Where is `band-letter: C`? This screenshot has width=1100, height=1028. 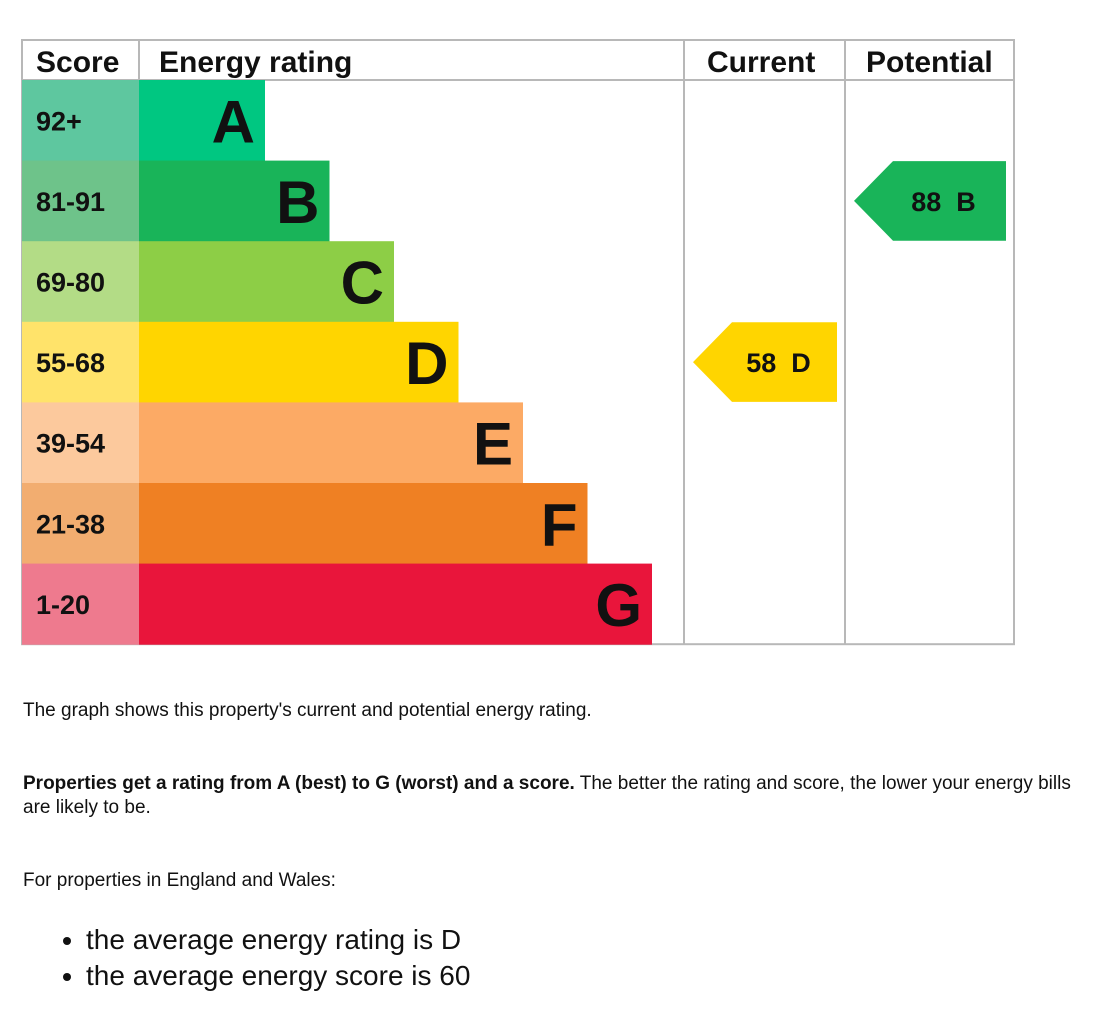 band-letter: C is located at coordinates (362, 283).